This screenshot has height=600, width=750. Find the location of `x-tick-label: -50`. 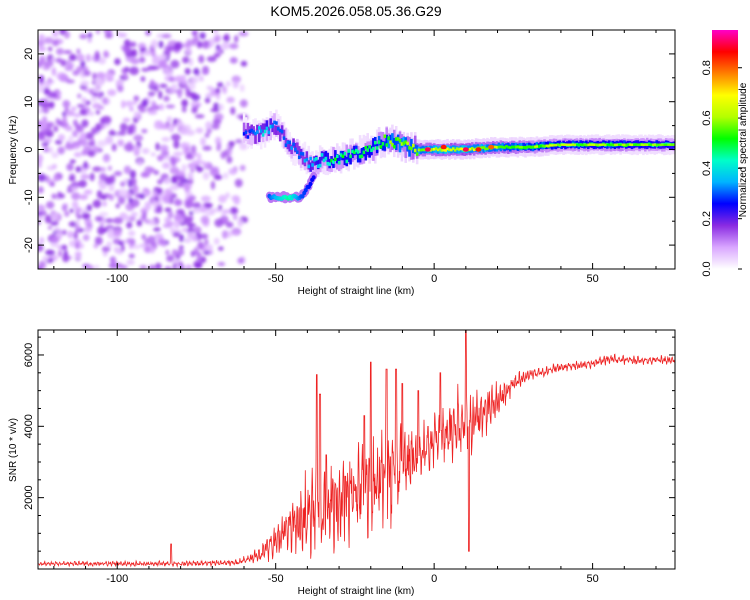

x-tick-label: -50 is located at coordinates (276, 579).